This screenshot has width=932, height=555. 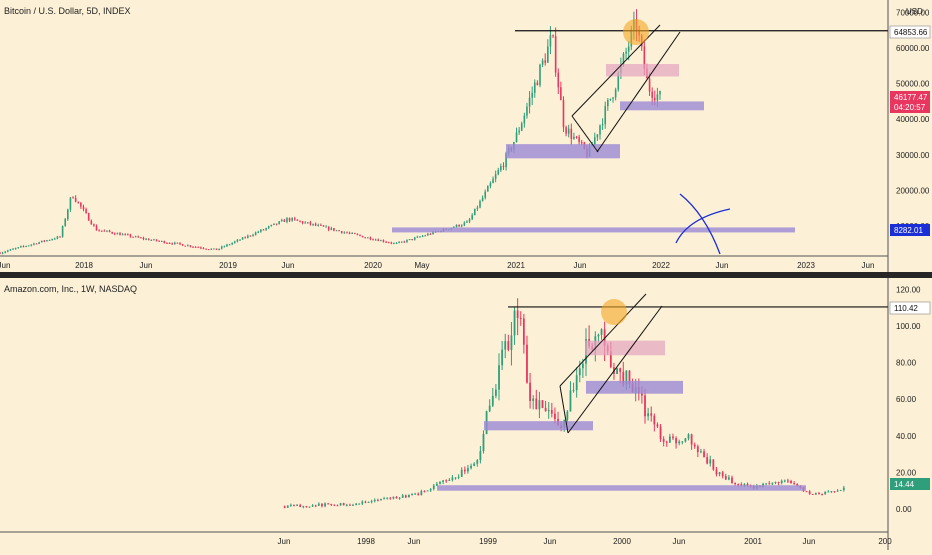 What do you see at coordinates (67, 11) in the screenshot?
I see `bitcoin-chart-title: Bitcoin / U.S. Dollar, 5D, INDEX` at bounding box center [67, 11].